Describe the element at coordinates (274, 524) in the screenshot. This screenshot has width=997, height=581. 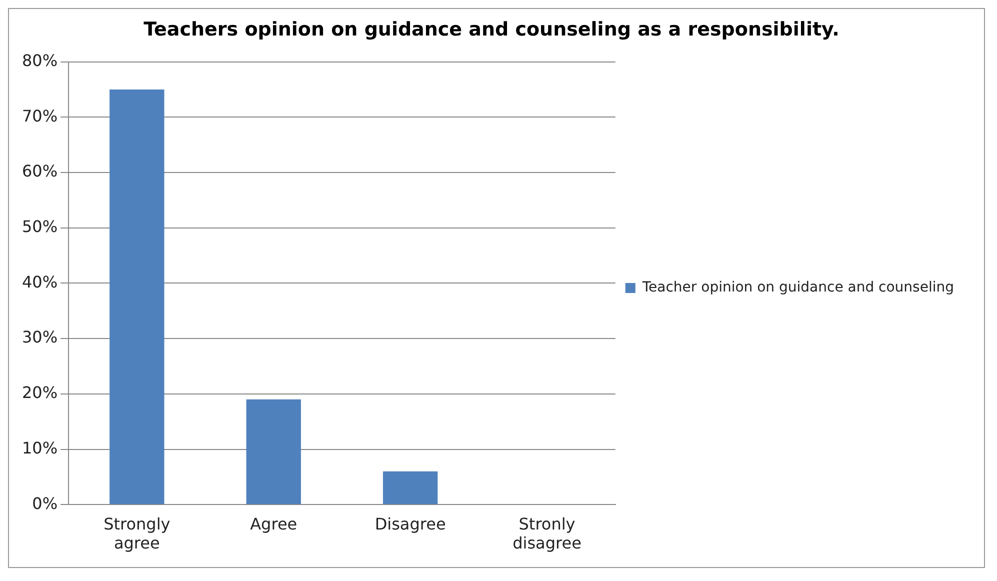
I see `x-tick-label: Agree` at that location.